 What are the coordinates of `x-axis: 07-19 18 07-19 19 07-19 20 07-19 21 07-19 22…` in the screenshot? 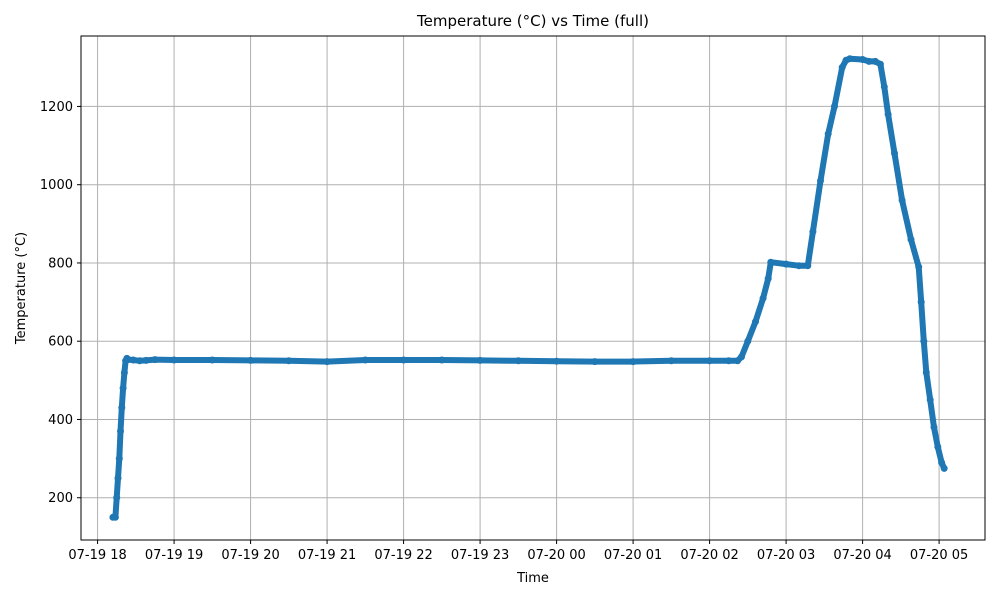 It's located at (518, 551).